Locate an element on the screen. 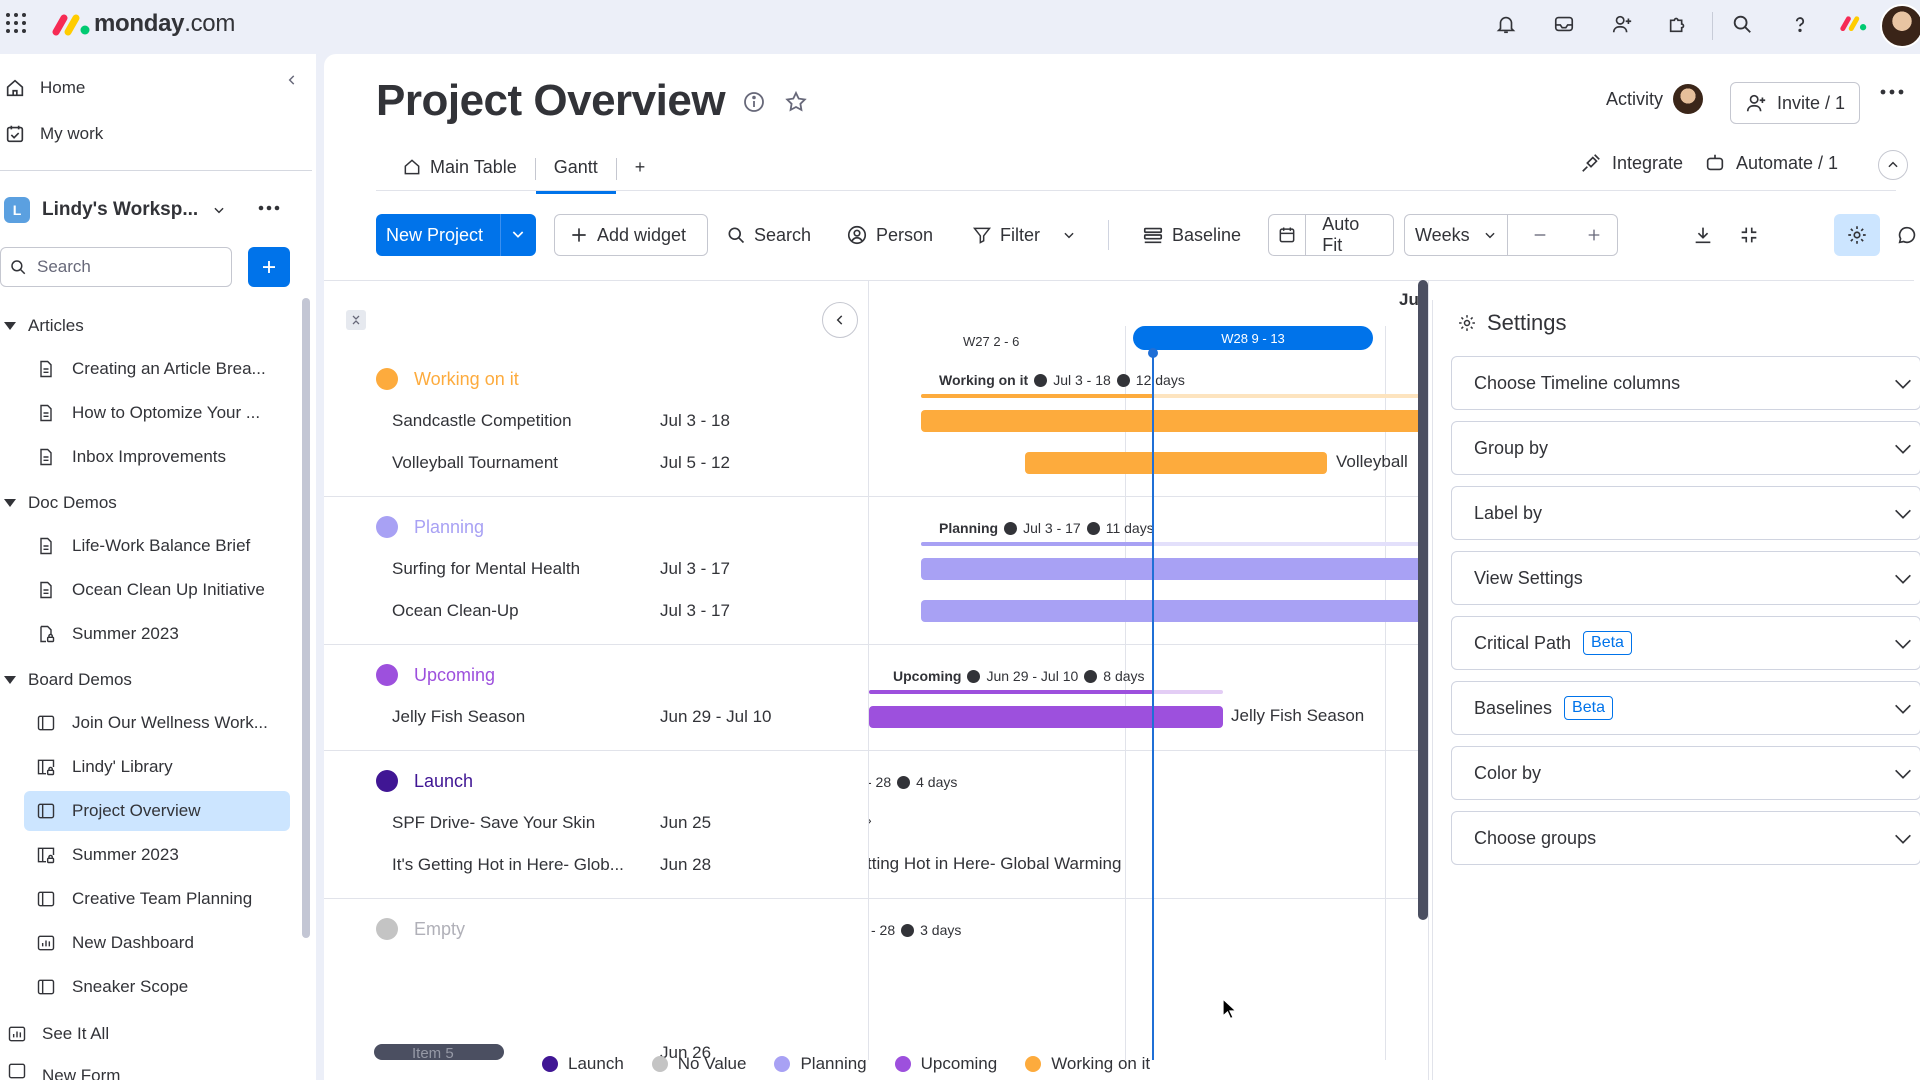 The height and width of the screenshot is (1080, 1920). settings-row-choose-groups: Choose groups is located at coordinates (1685, 838).